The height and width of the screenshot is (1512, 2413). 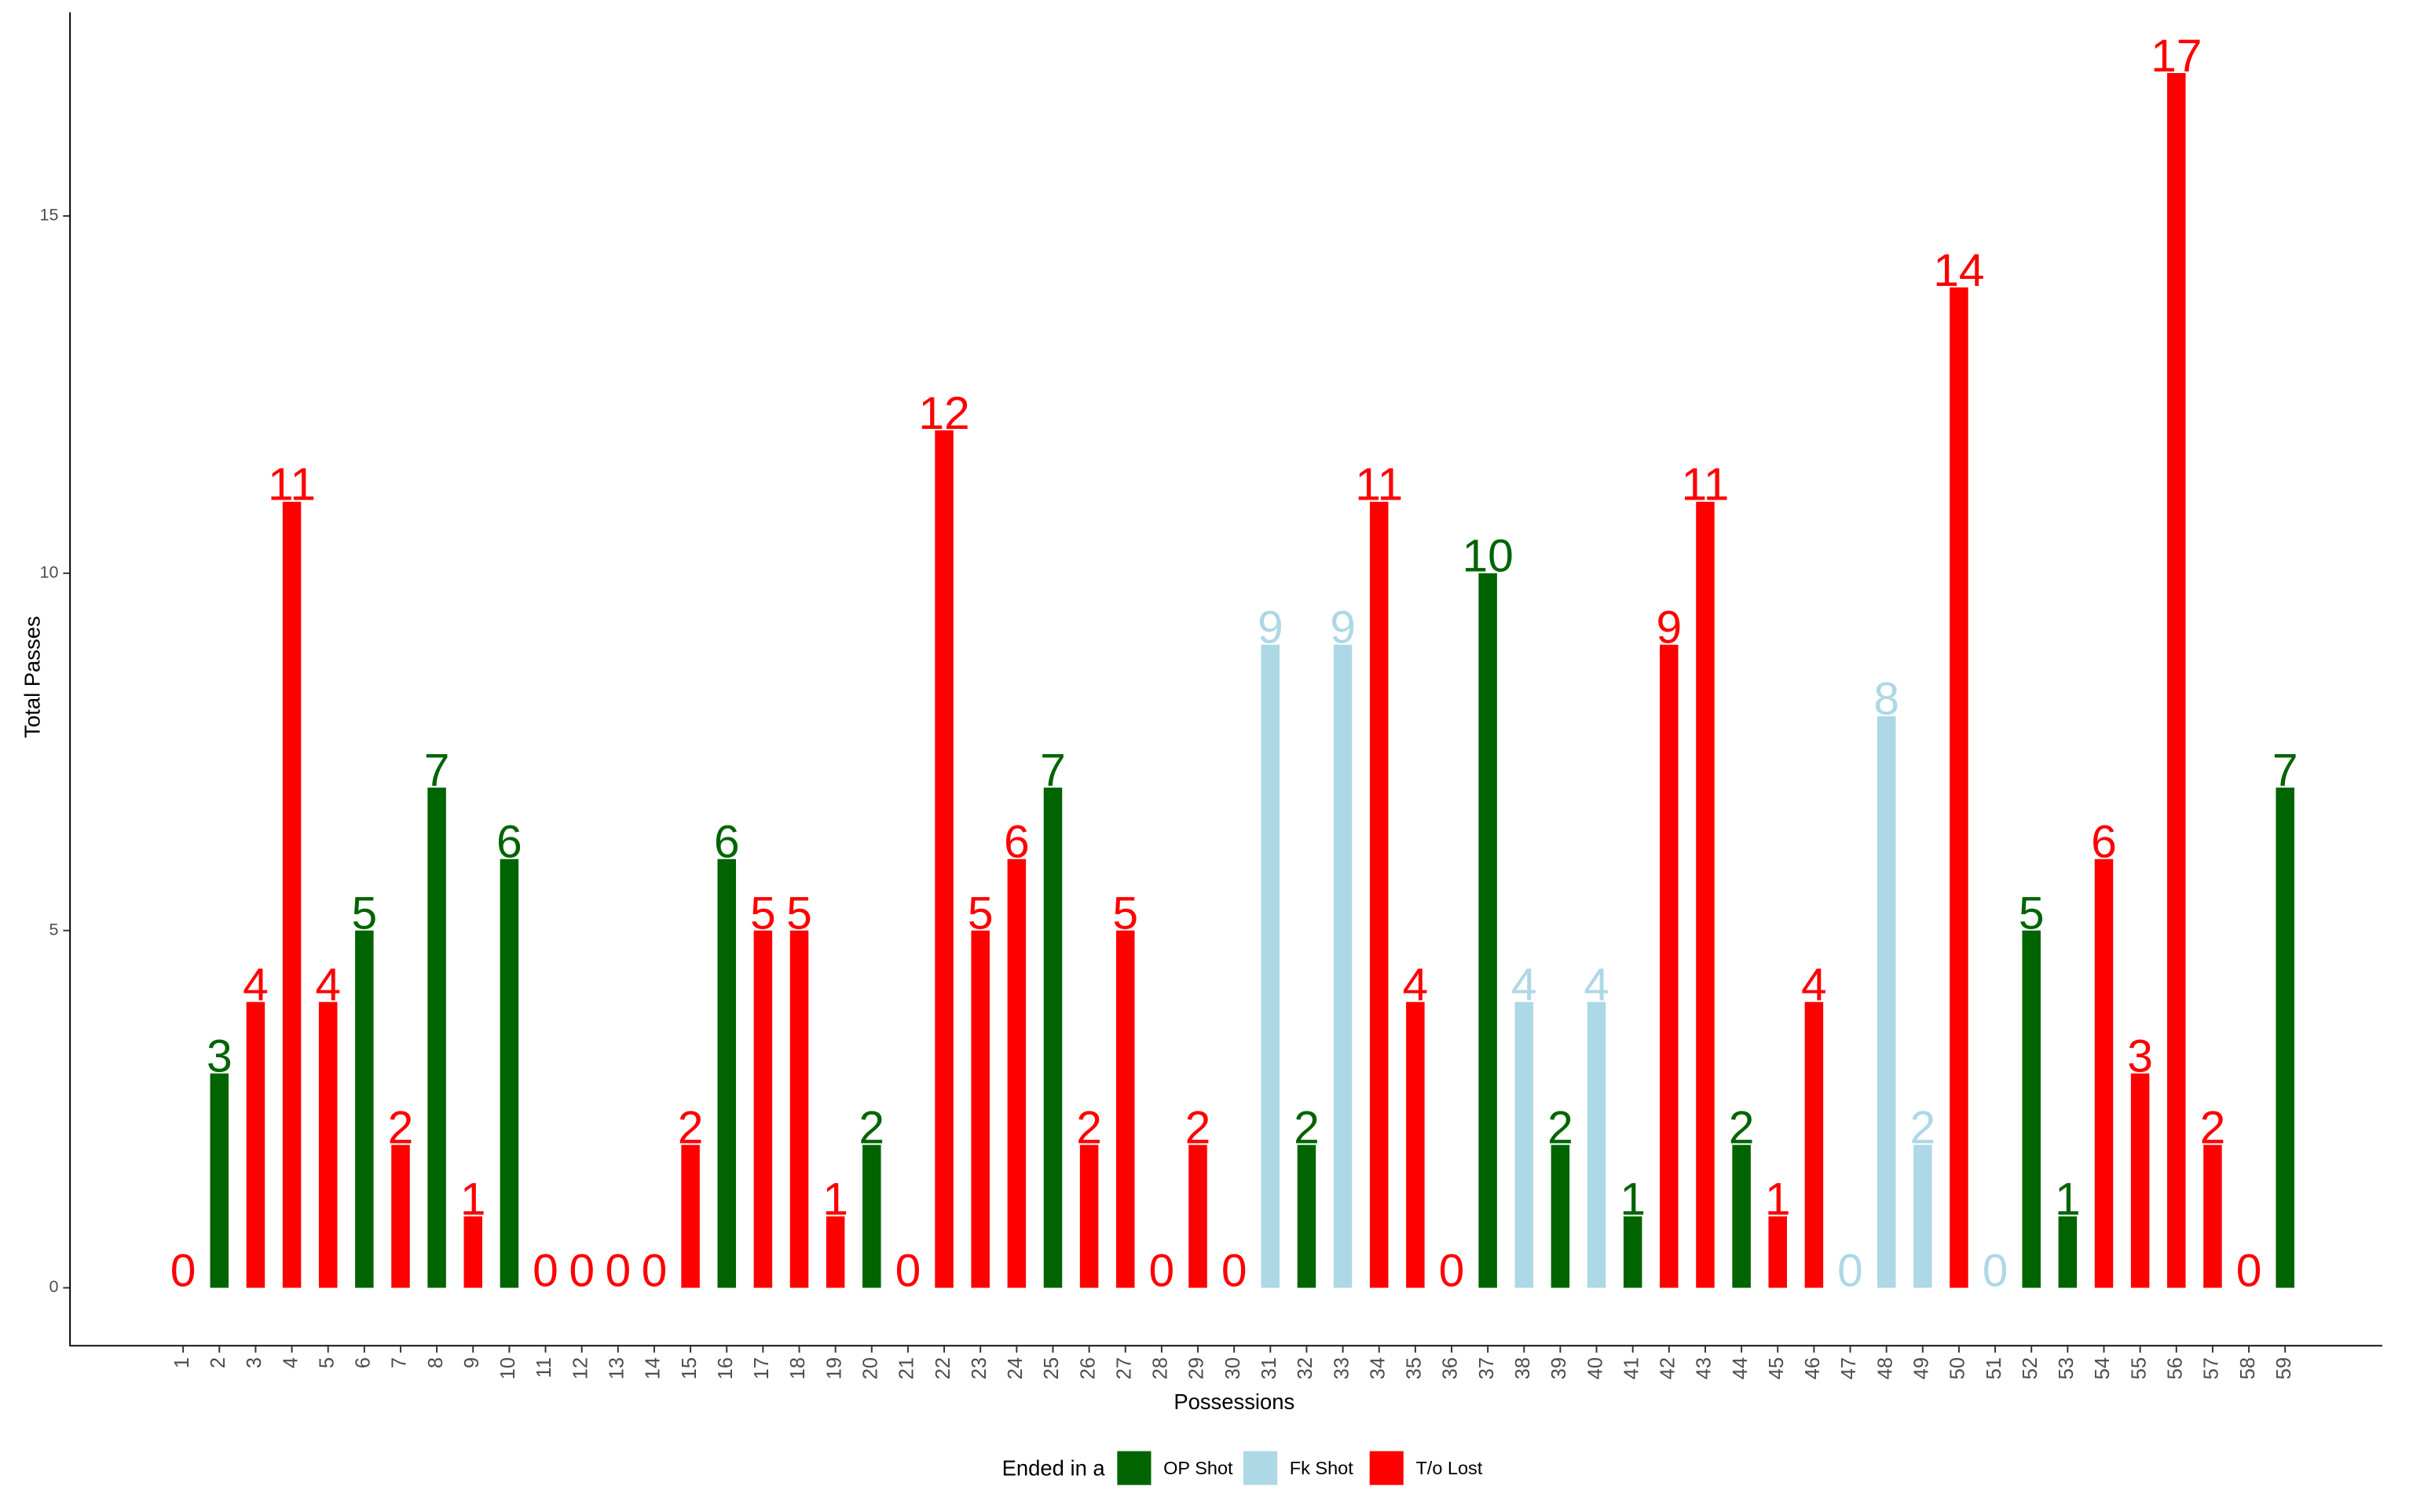 I want to click on data-label: 3, so click(x=220, y=1056).